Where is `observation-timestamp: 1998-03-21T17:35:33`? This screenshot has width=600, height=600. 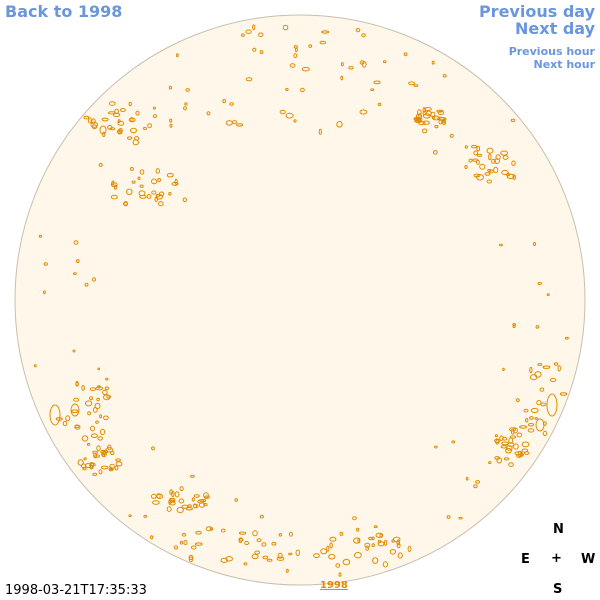
observation-timestamp: 1998-03-21T17:35:33 is located at coordinates (76, 590).